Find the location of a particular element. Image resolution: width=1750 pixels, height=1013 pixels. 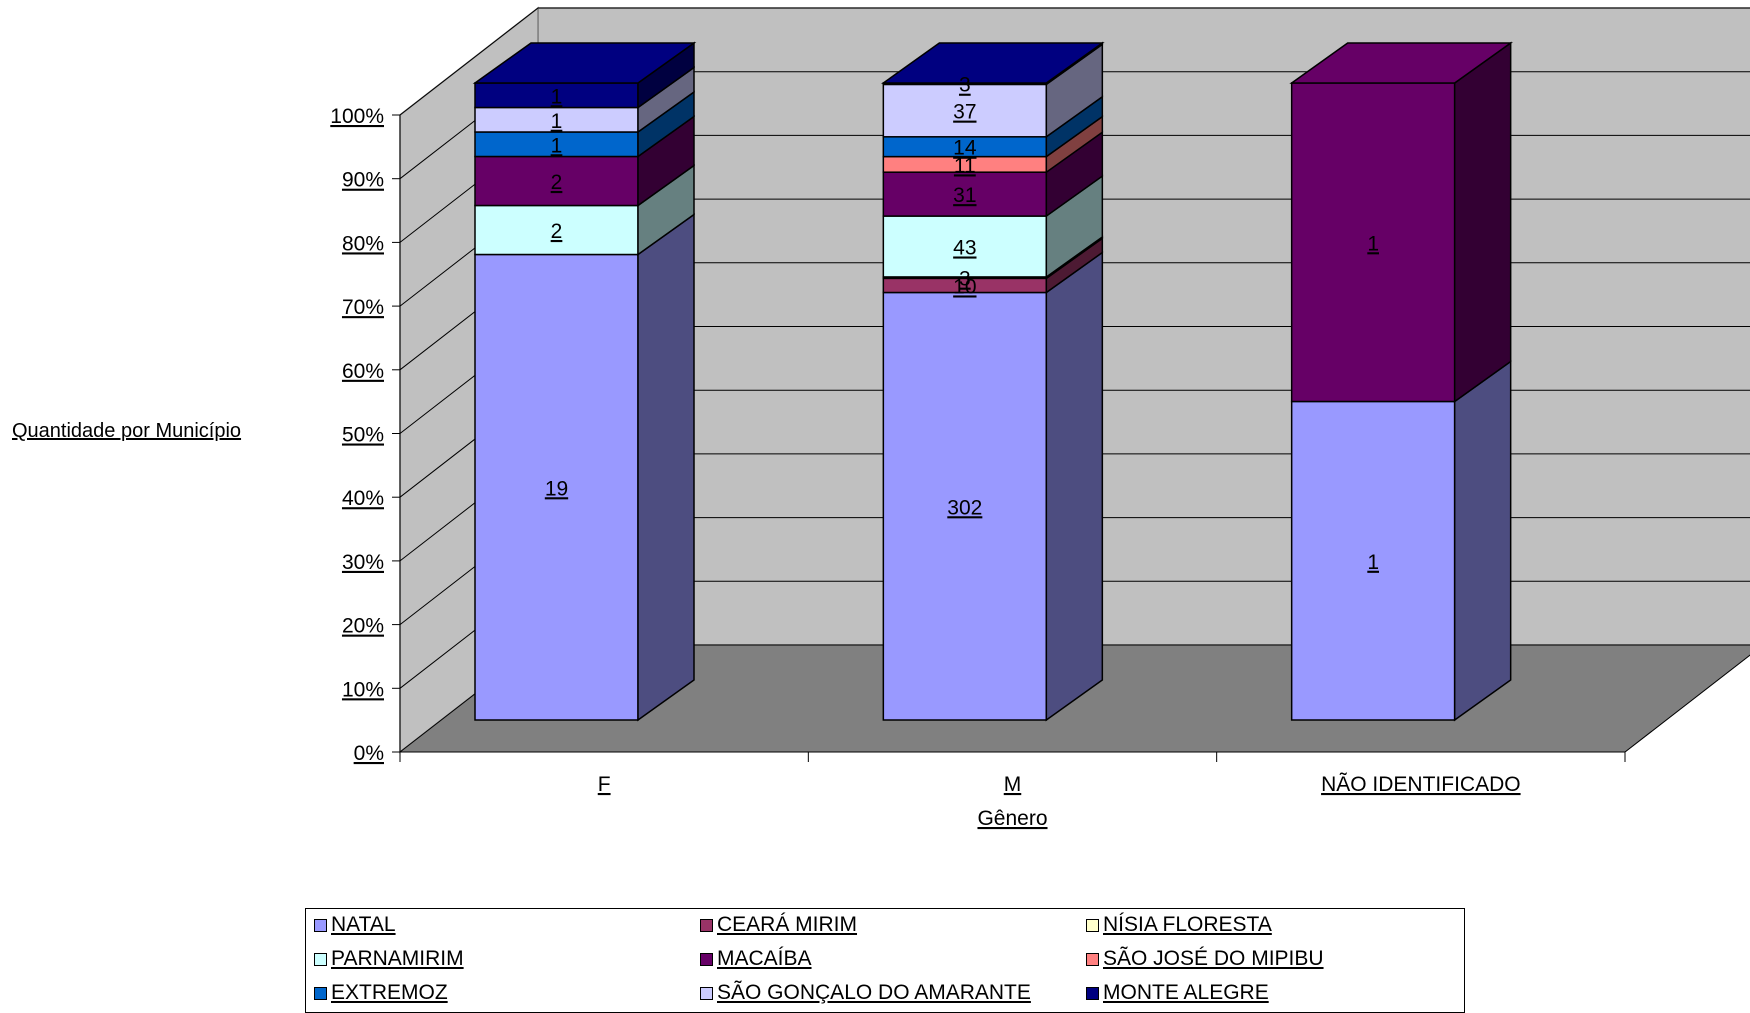

legend-label: PARNAMIRIM is located at coordinates (397, 958).